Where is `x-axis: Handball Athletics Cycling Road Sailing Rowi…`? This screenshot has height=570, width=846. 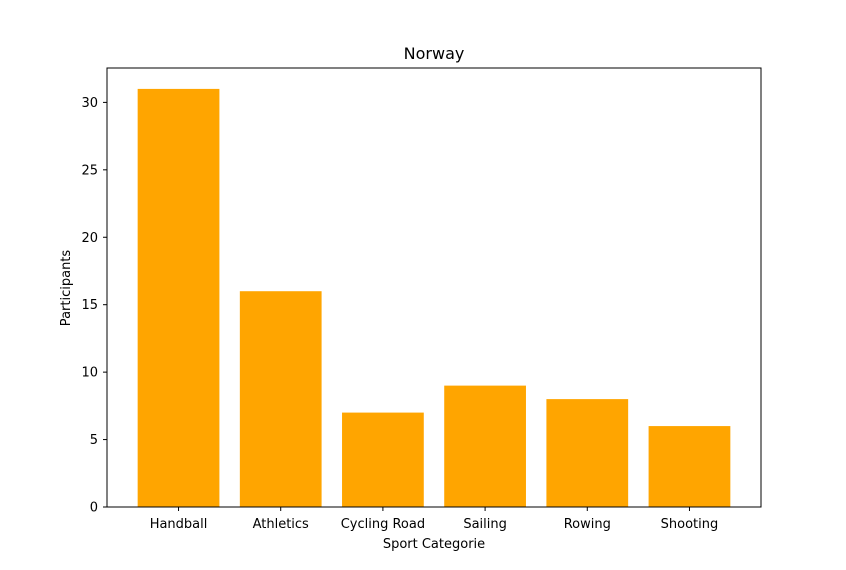 x-axis: Handball Athletics Cycling Road Sailing Rowi… is located at coordinates (434, 519).